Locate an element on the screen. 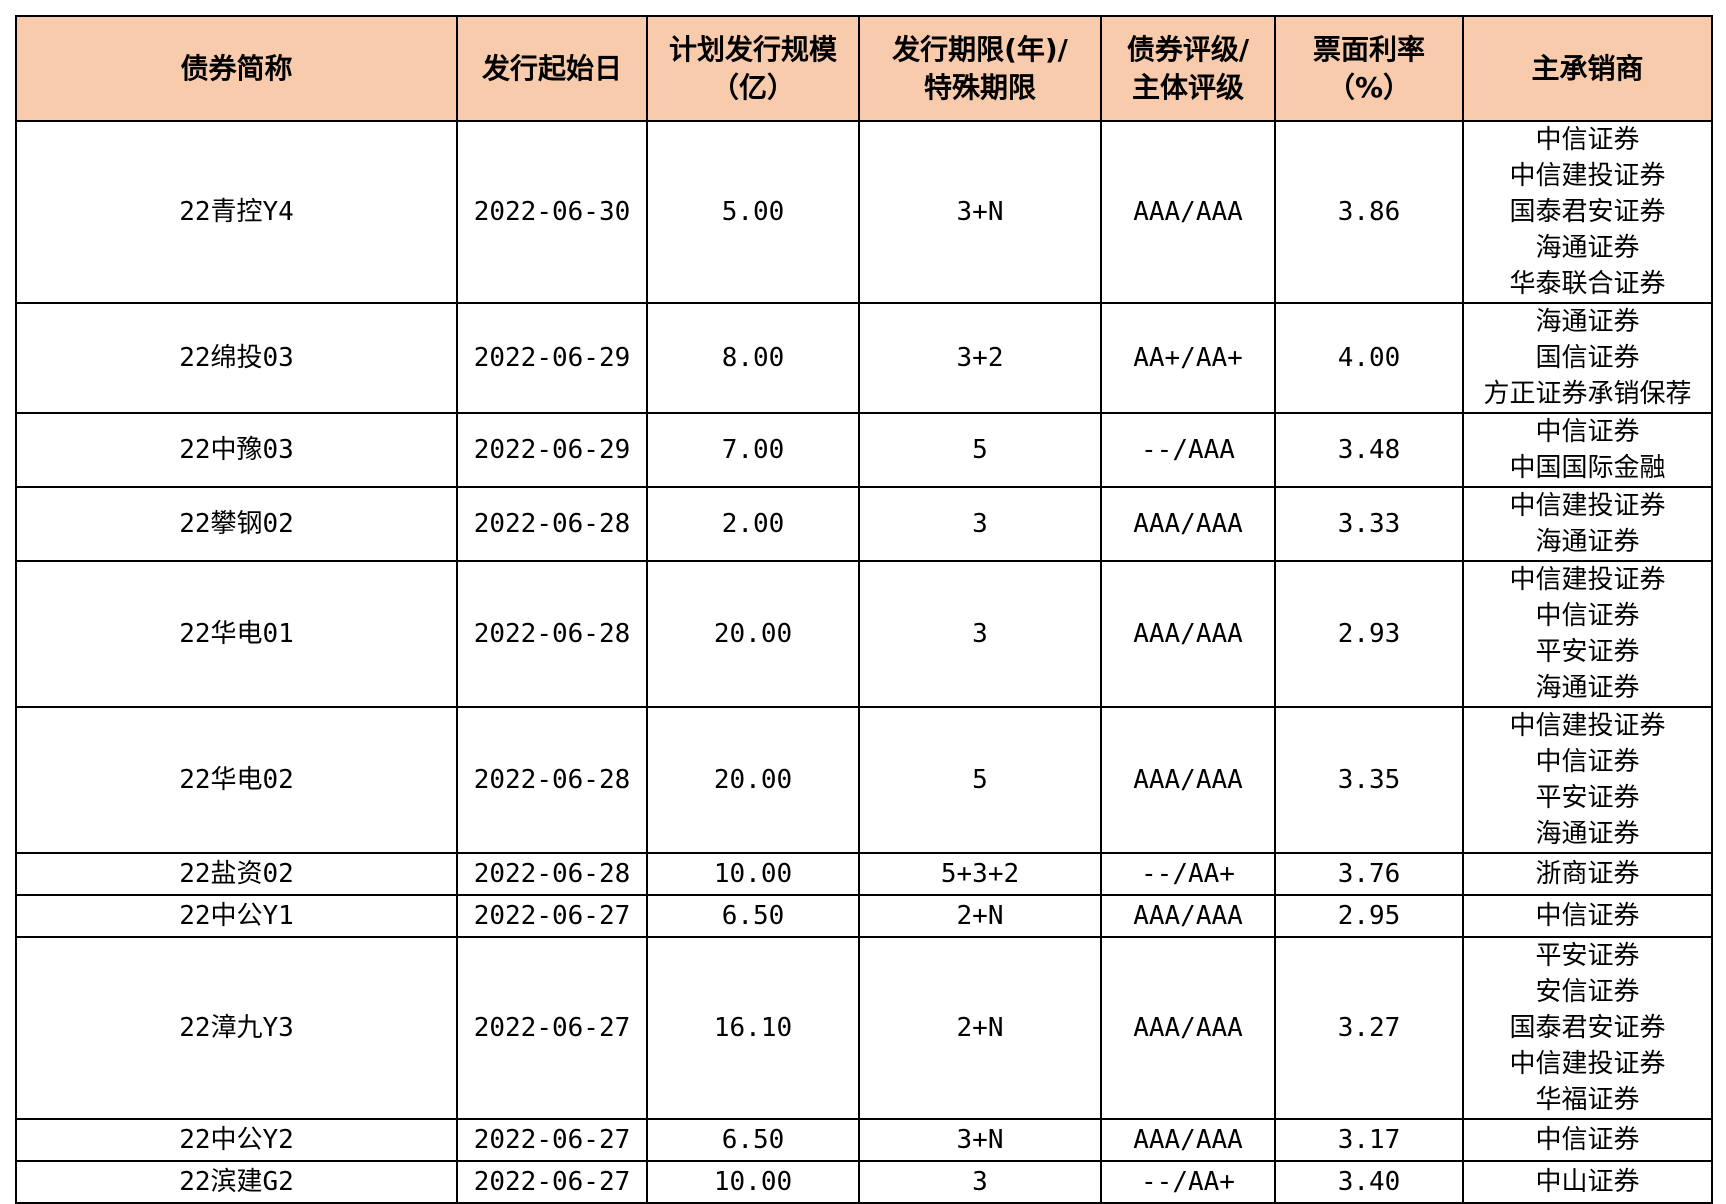 The height and width of the screenshot is (1204, 1726). planned-scale-cell: 5.00 is located at coordinates (753, 212).